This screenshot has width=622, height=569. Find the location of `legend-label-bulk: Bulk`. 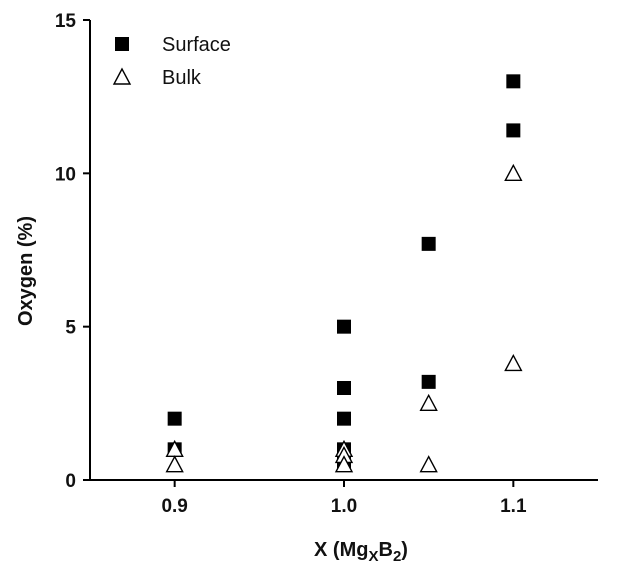

legend-label-bulk: Bulk is located at coordinates (182, 78).